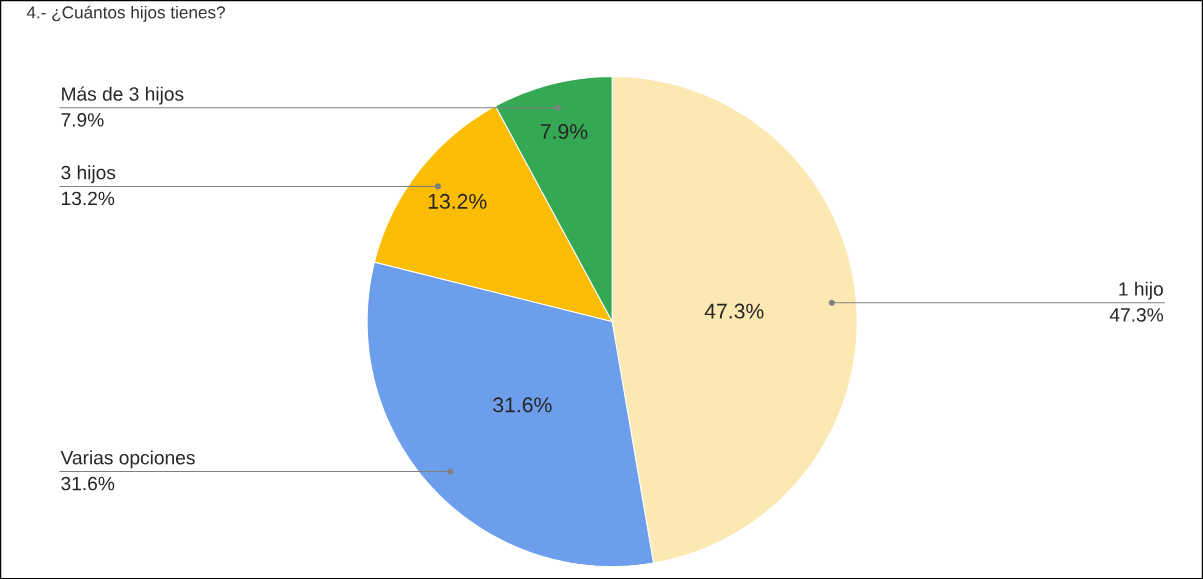  I want to click on slice-label: 1 hijo, so click(1141, 290).